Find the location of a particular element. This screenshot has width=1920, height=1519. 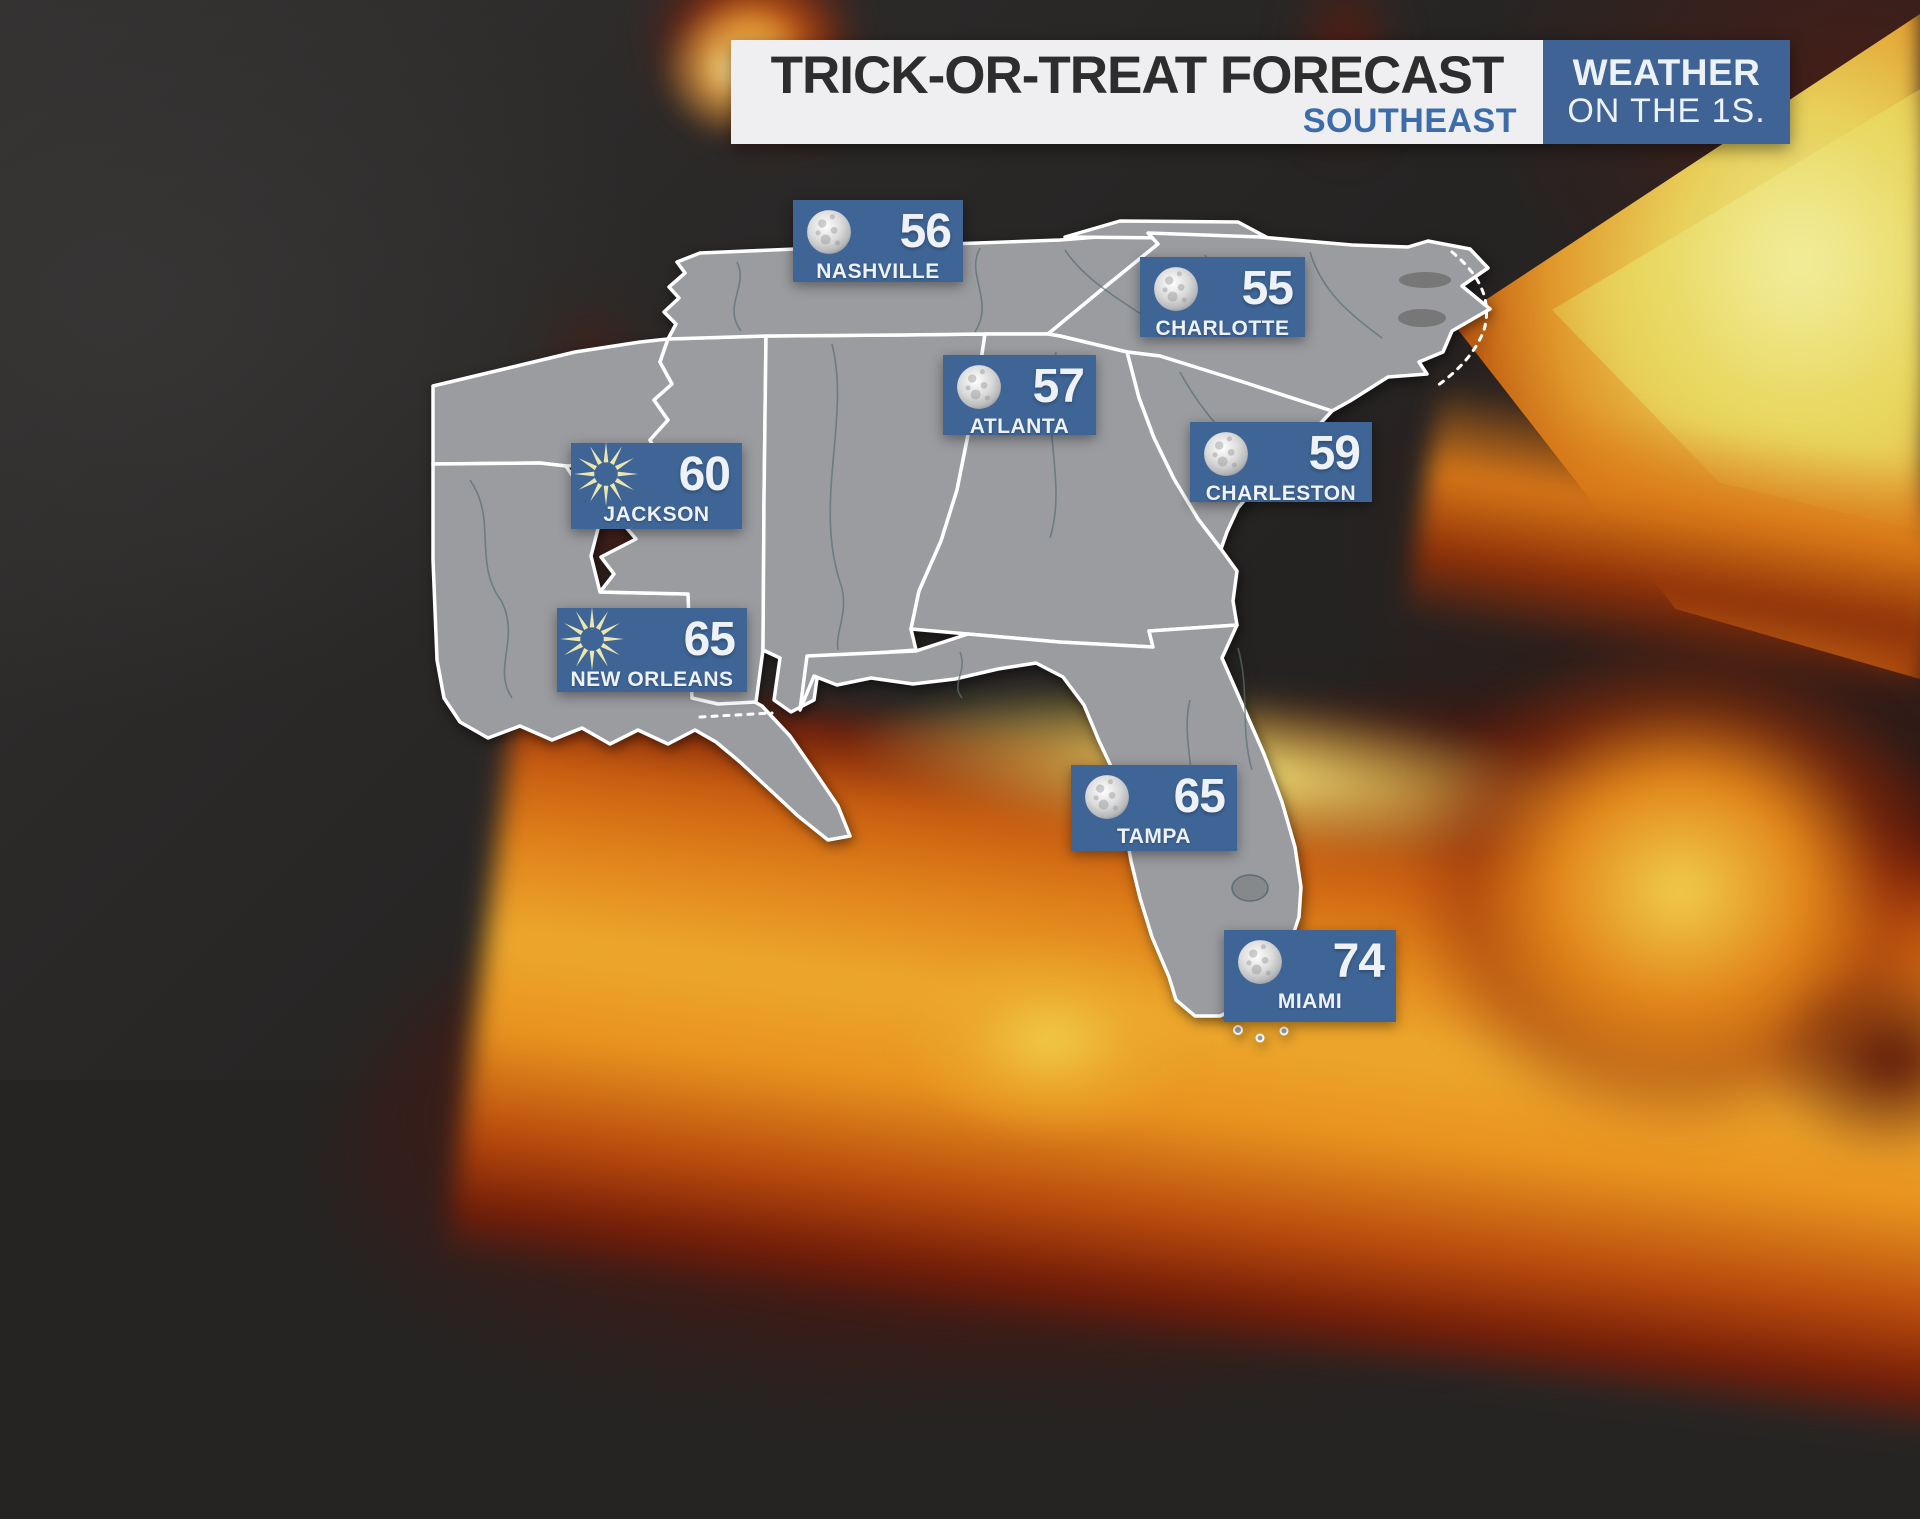

label-row: 56 is located at coordinates (878, 229).